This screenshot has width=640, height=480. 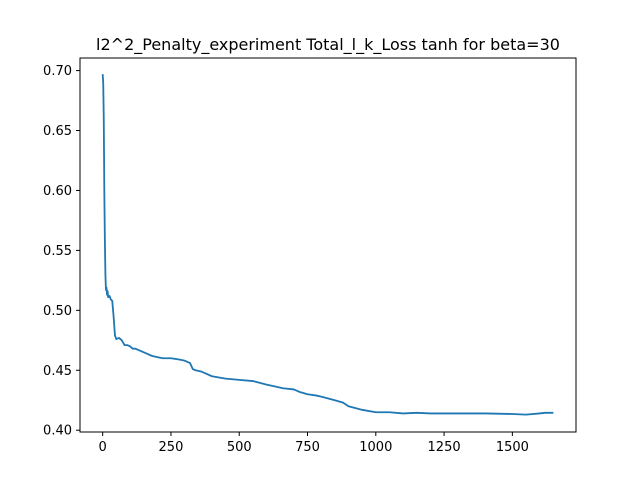 What do you see at coordinates (375, 447) in the screenshot?
I see `x-tick-label: 1000` at bounding box center [375, 447].